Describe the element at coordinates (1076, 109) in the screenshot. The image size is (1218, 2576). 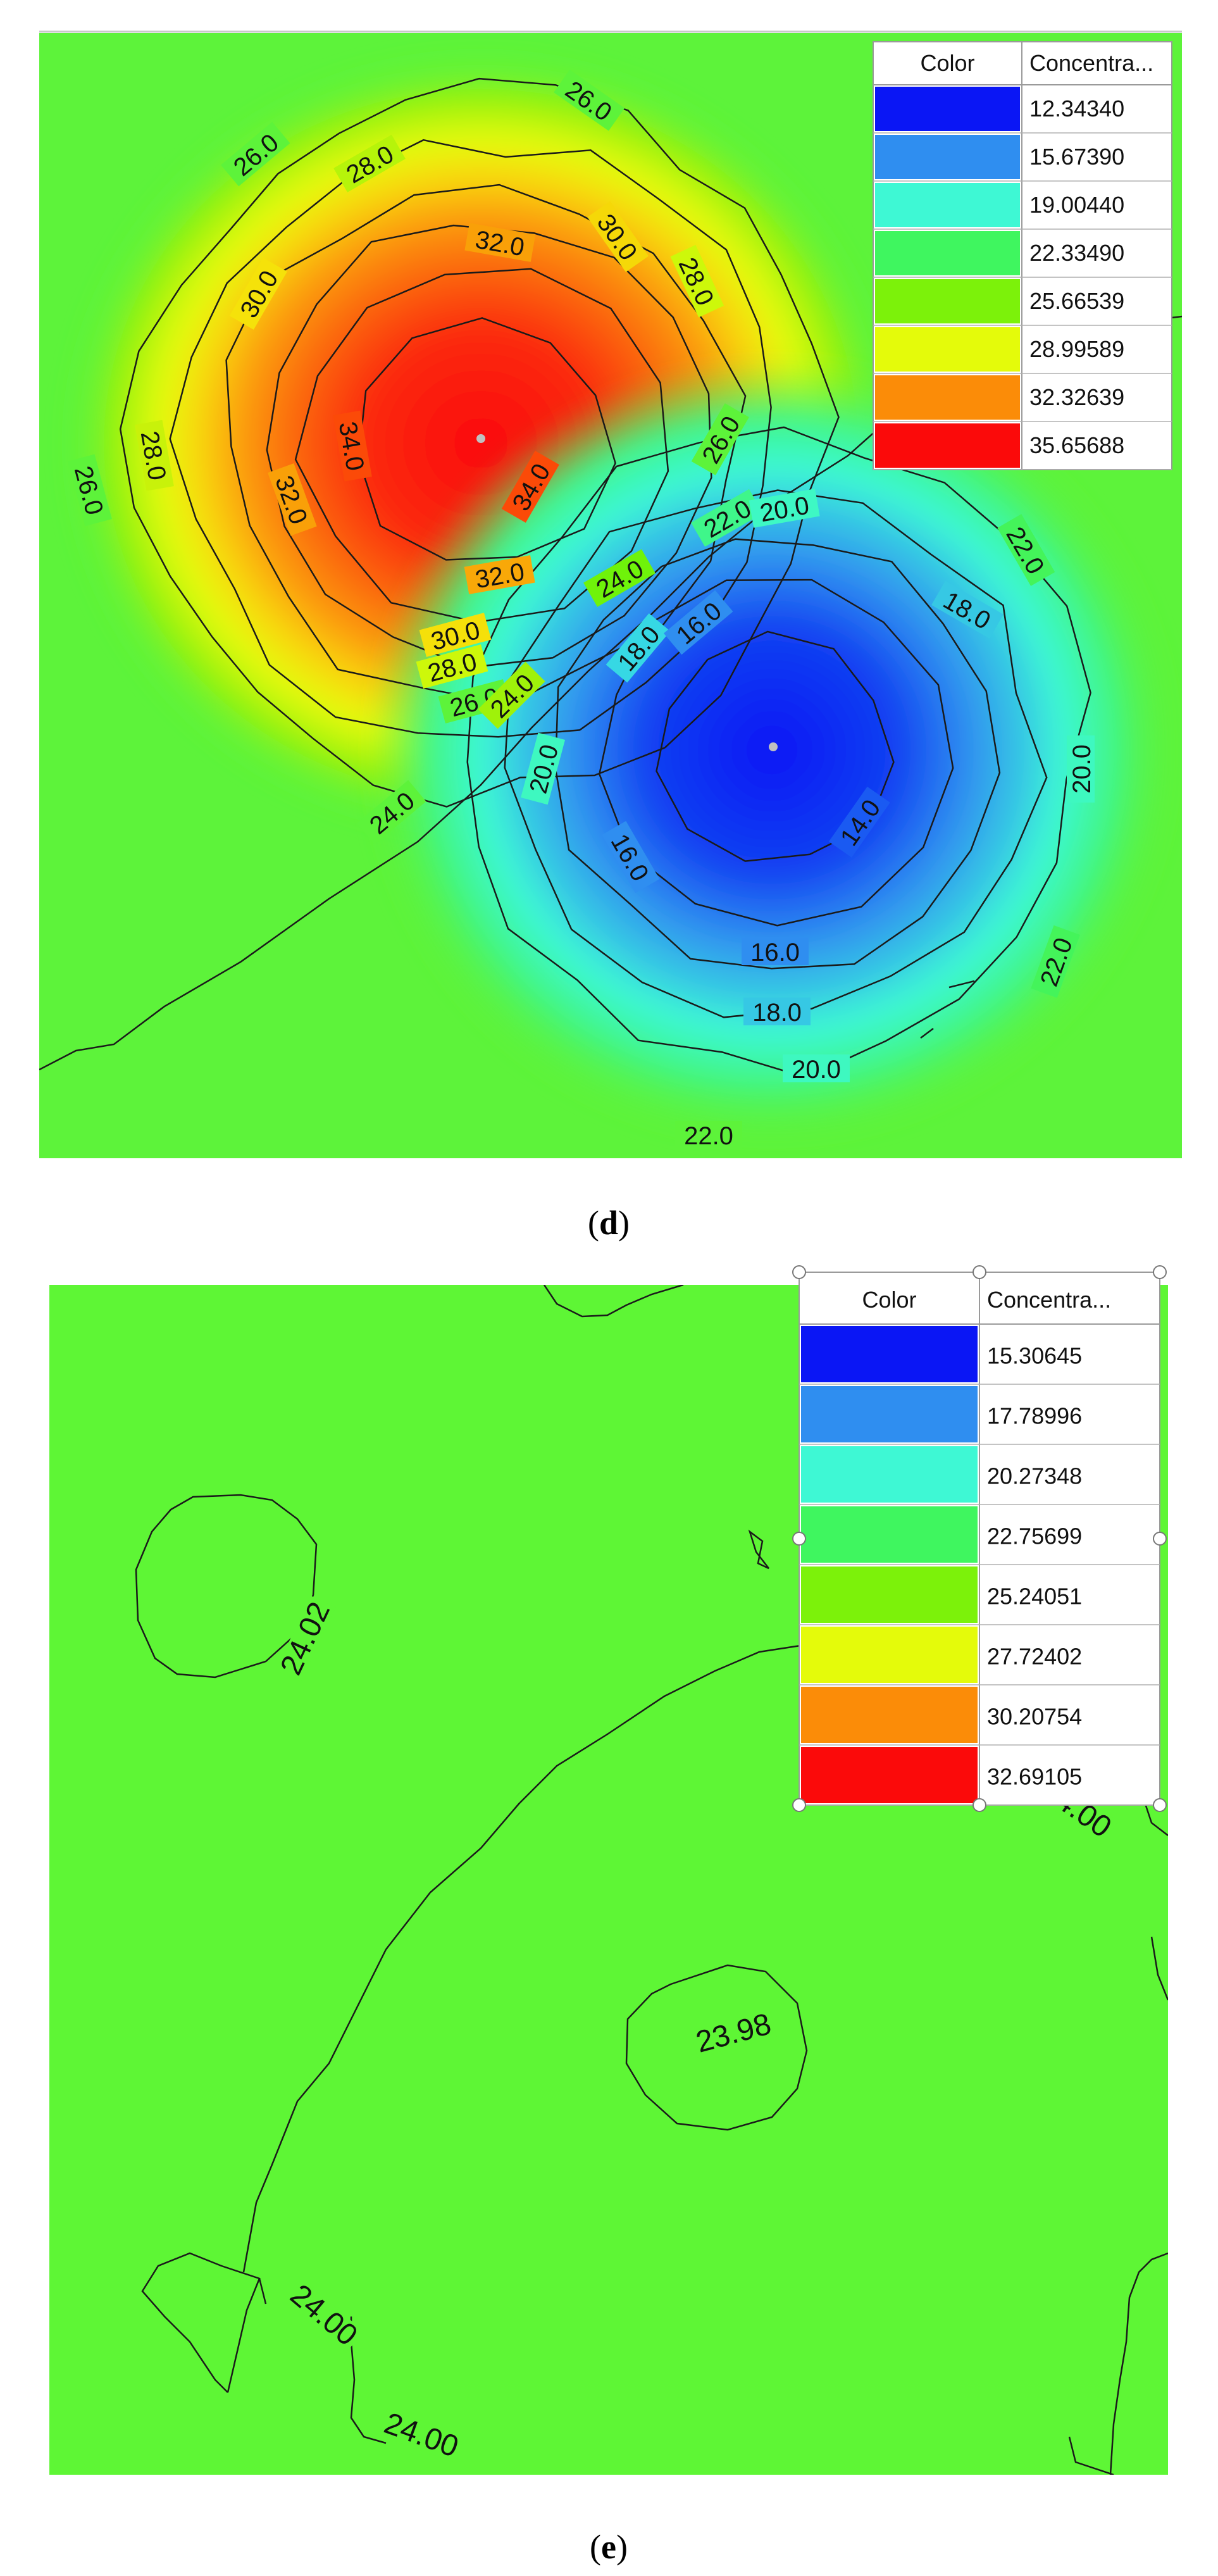
I see `legend-value: 12.34340` at that location.